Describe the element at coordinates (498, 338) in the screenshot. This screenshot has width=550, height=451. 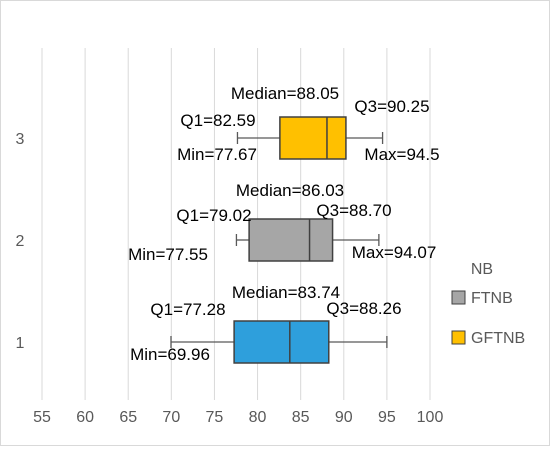
I see `legend-label: GFTNB` at that location.